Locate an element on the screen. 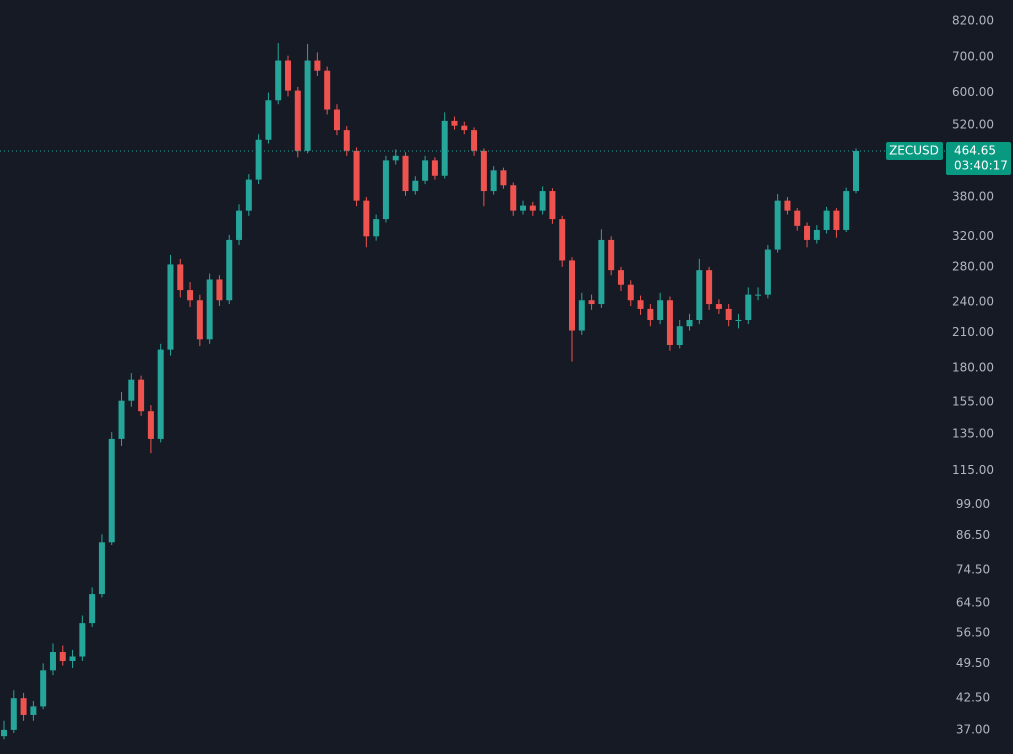  y-tick-label: 56.50 is located at coordinates (973, 633).